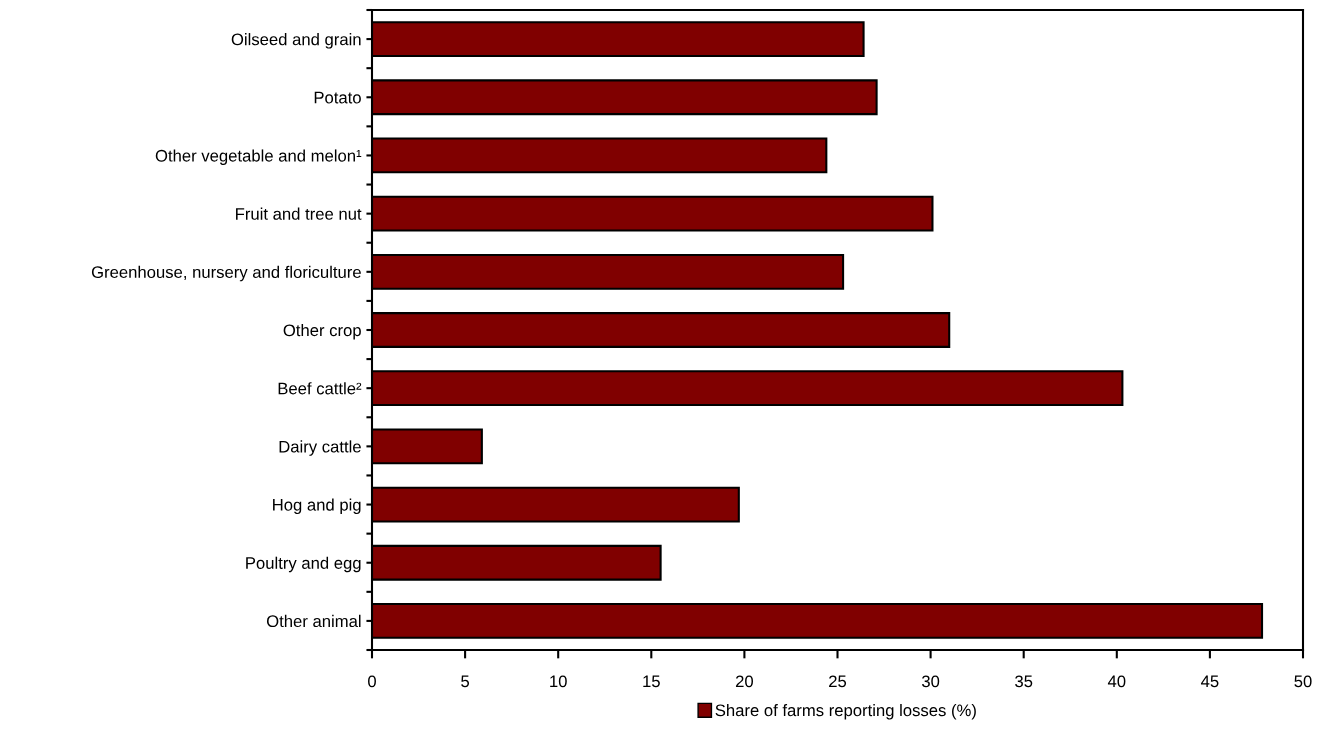  What do you see at coordinates (317, 506) in the screenshot?
I see `y-tick-label: Hog and pig` at bounding box center [317, 506].